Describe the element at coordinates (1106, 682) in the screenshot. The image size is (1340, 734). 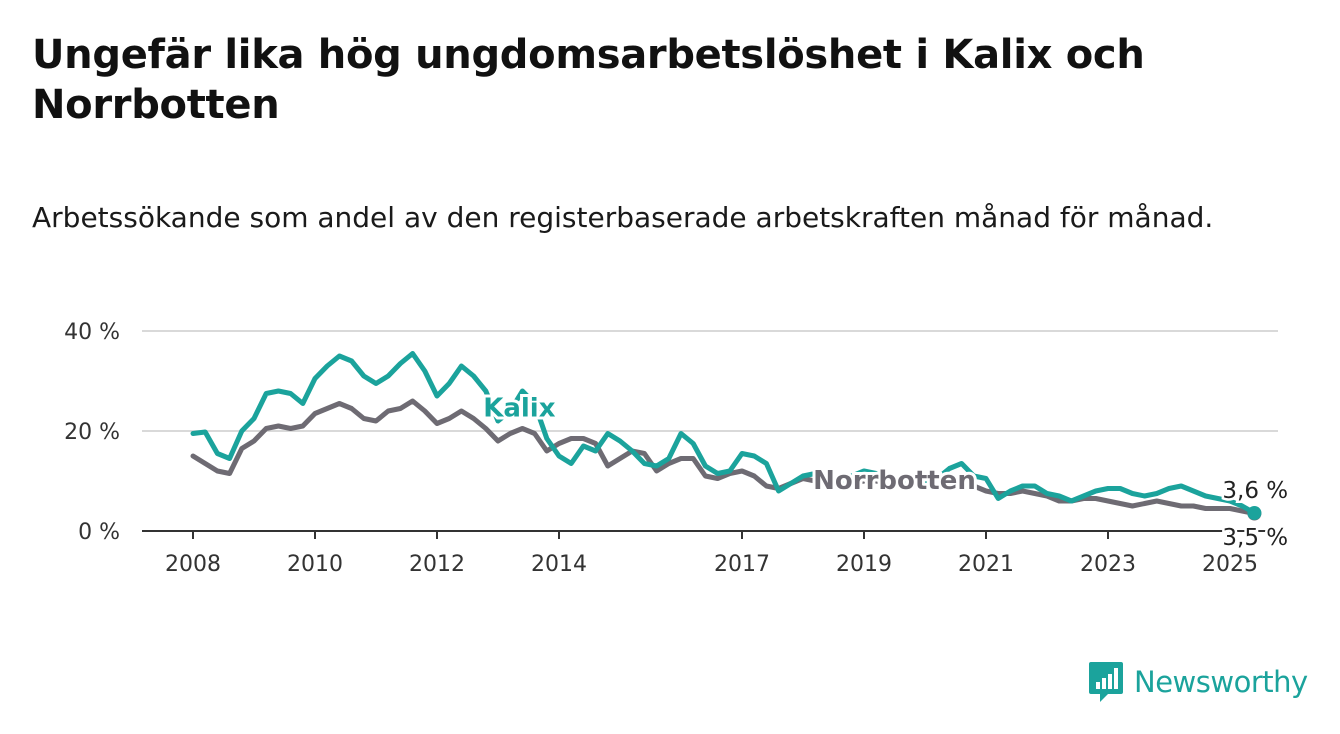
I see `newsworthy-logo-icon` at that location.